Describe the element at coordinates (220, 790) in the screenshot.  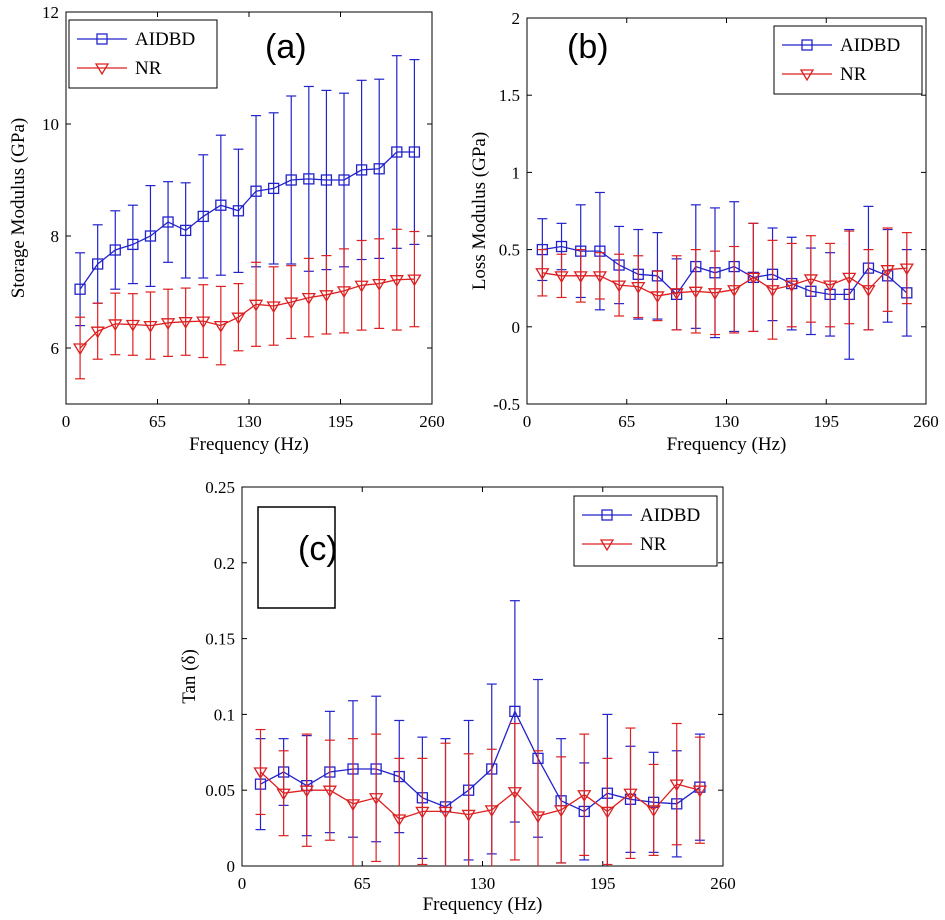
I see `y-tick-label: 0.05` at that location.